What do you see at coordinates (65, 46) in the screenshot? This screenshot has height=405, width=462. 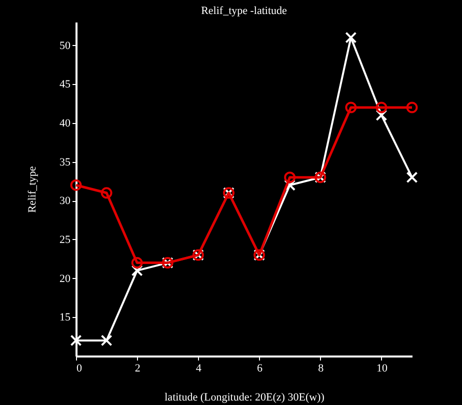 I see `y-tick-label: 50` at bounding box center [65, 46].